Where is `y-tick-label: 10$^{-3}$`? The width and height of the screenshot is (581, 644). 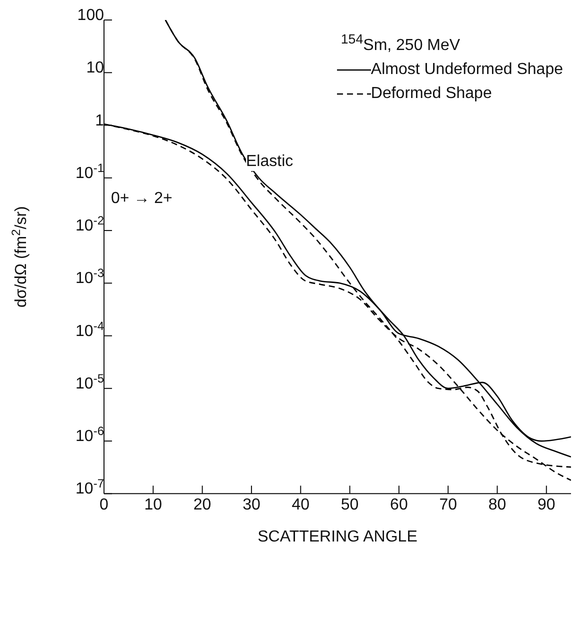 y-tick-label: 10$^{-3}$ is located at coordinates (90, 277).